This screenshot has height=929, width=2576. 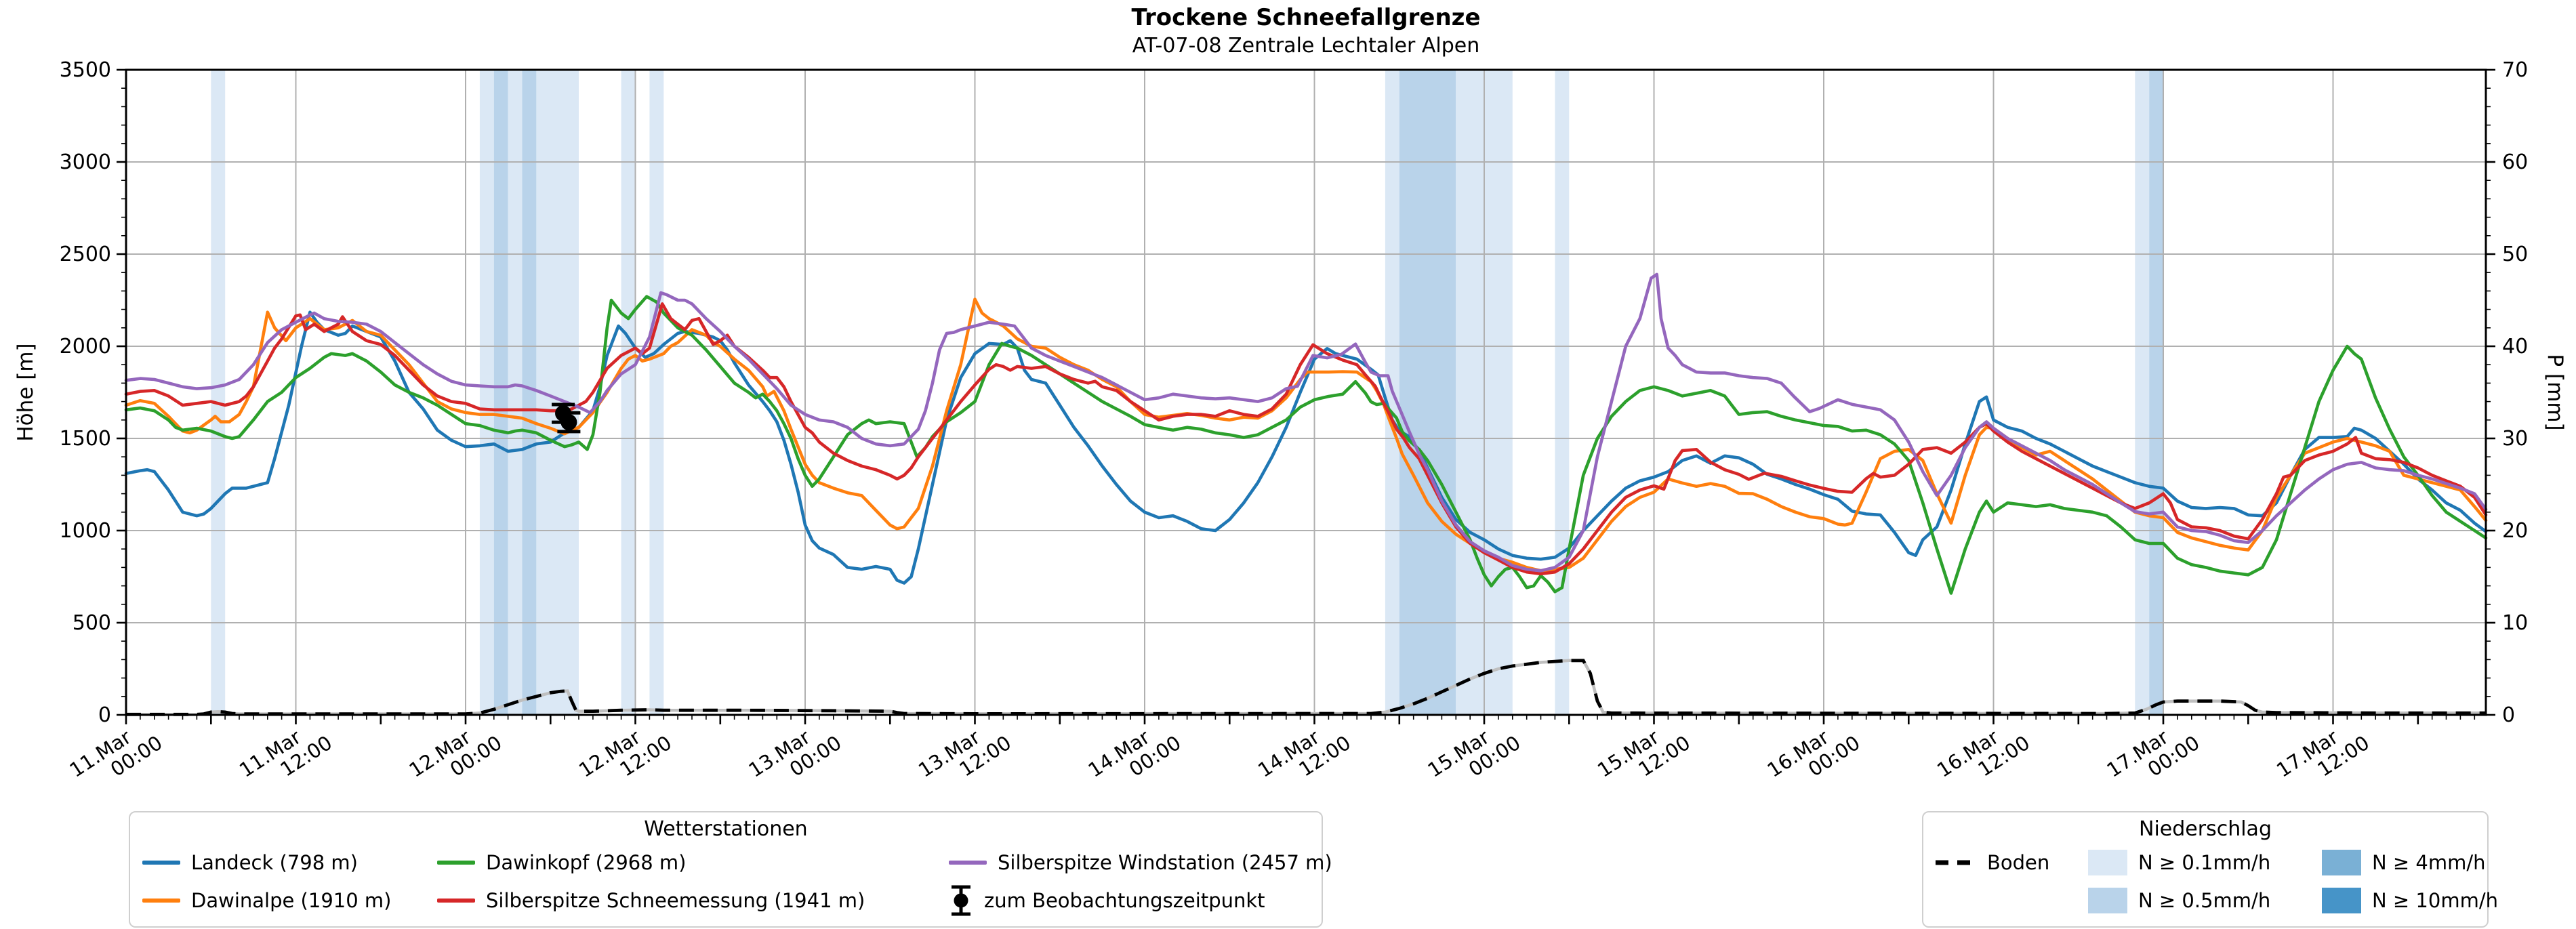 What do you see at coordinates (86, 346) in the screenshot?
I see `svg-text: 2000` at bounding box center [86, 346].